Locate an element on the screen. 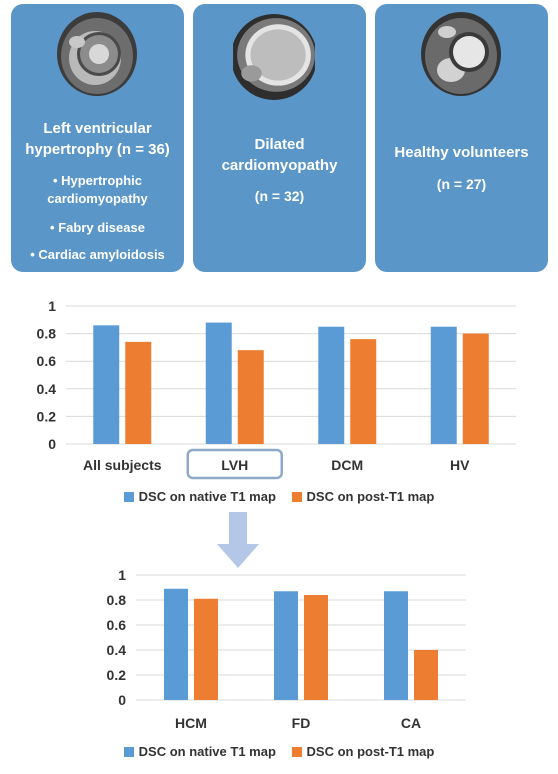 The image size is (558, 774). card-dcm: Dilated cardiomyopathy (n = 32) is located at coordinates (279, 138).